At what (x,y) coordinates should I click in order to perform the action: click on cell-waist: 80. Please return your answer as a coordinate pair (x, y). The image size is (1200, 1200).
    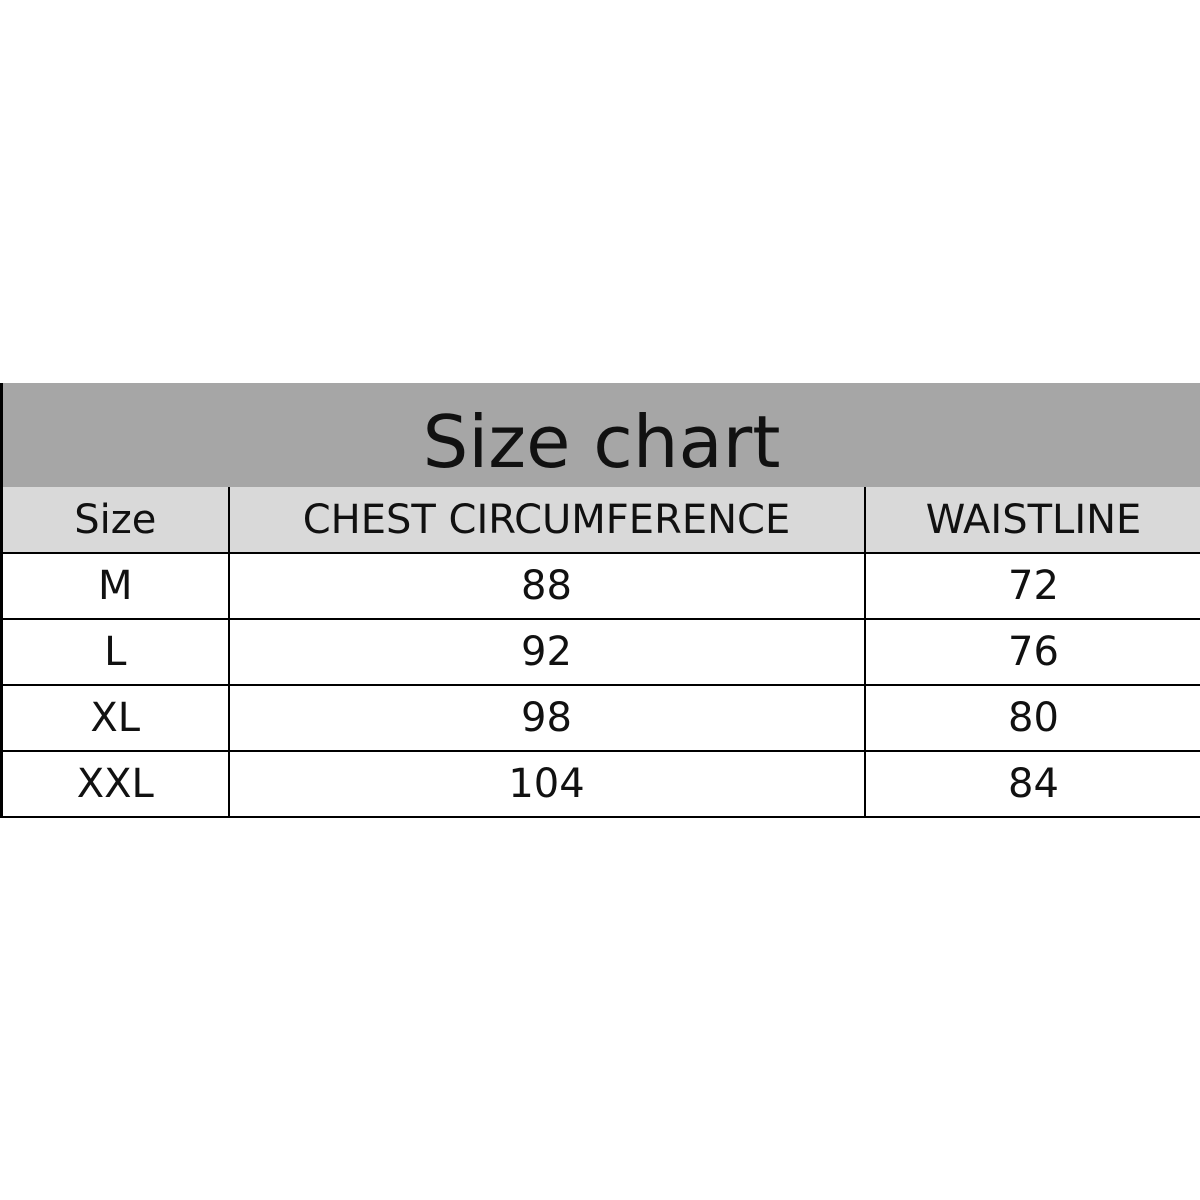
    Looking at the image, I should click on (1031, 718).